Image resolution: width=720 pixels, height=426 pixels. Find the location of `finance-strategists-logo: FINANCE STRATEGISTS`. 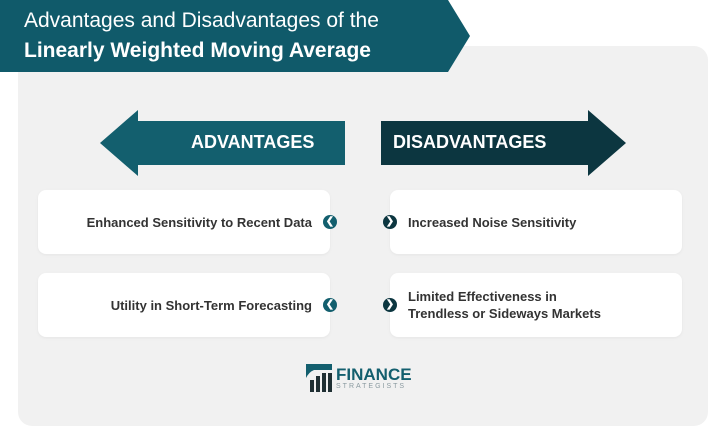

finance-strategists-logo: FINANCE STRATEGISTS is located at coordinates (359, 378).